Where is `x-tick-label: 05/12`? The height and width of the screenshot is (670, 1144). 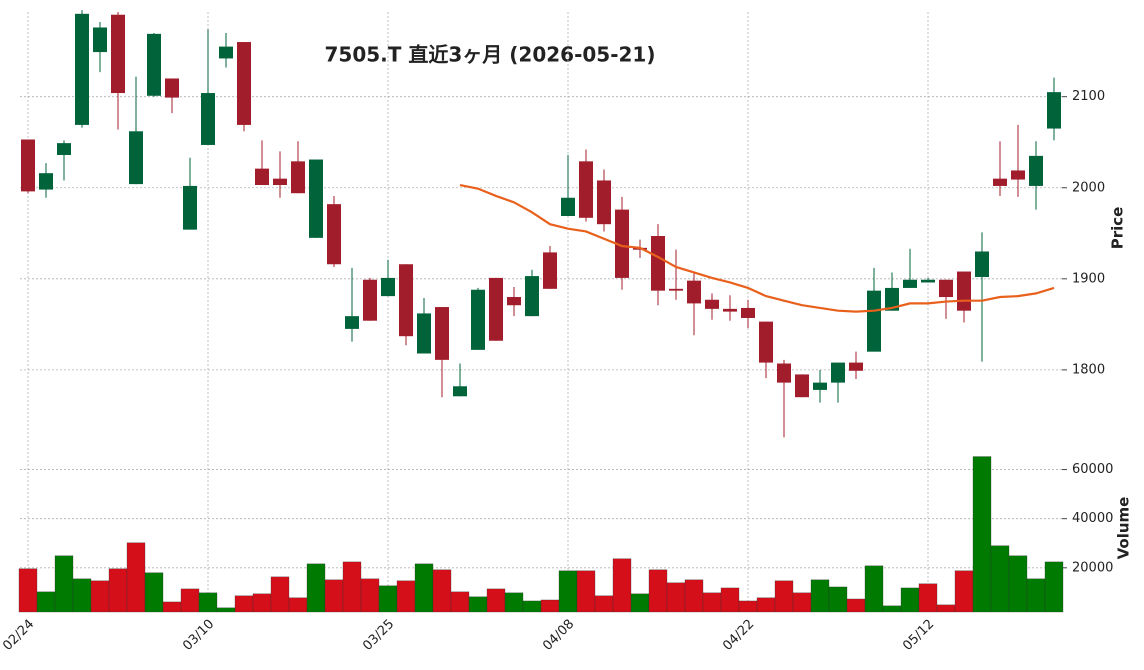
x-tick-label: 05/12 is located at coordinates (918, 635).